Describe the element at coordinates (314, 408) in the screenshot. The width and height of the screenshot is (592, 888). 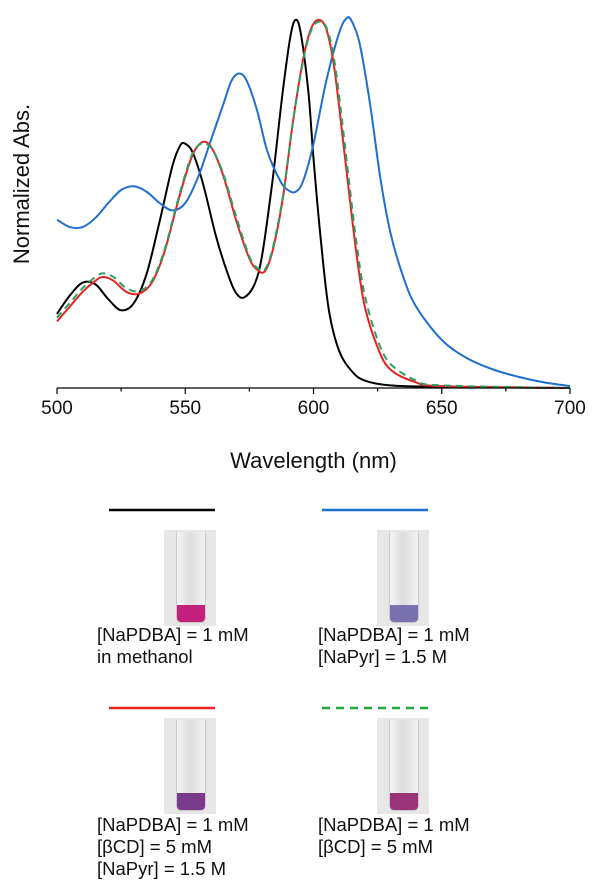
I see `x-tick-label: 600` at that location.